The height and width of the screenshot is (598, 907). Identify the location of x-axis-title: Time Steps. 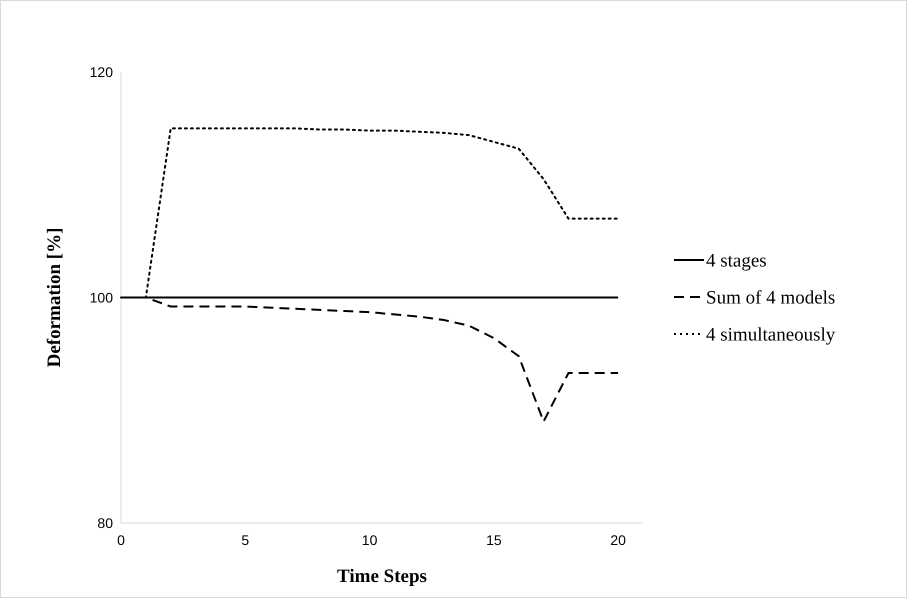
(382, 576).